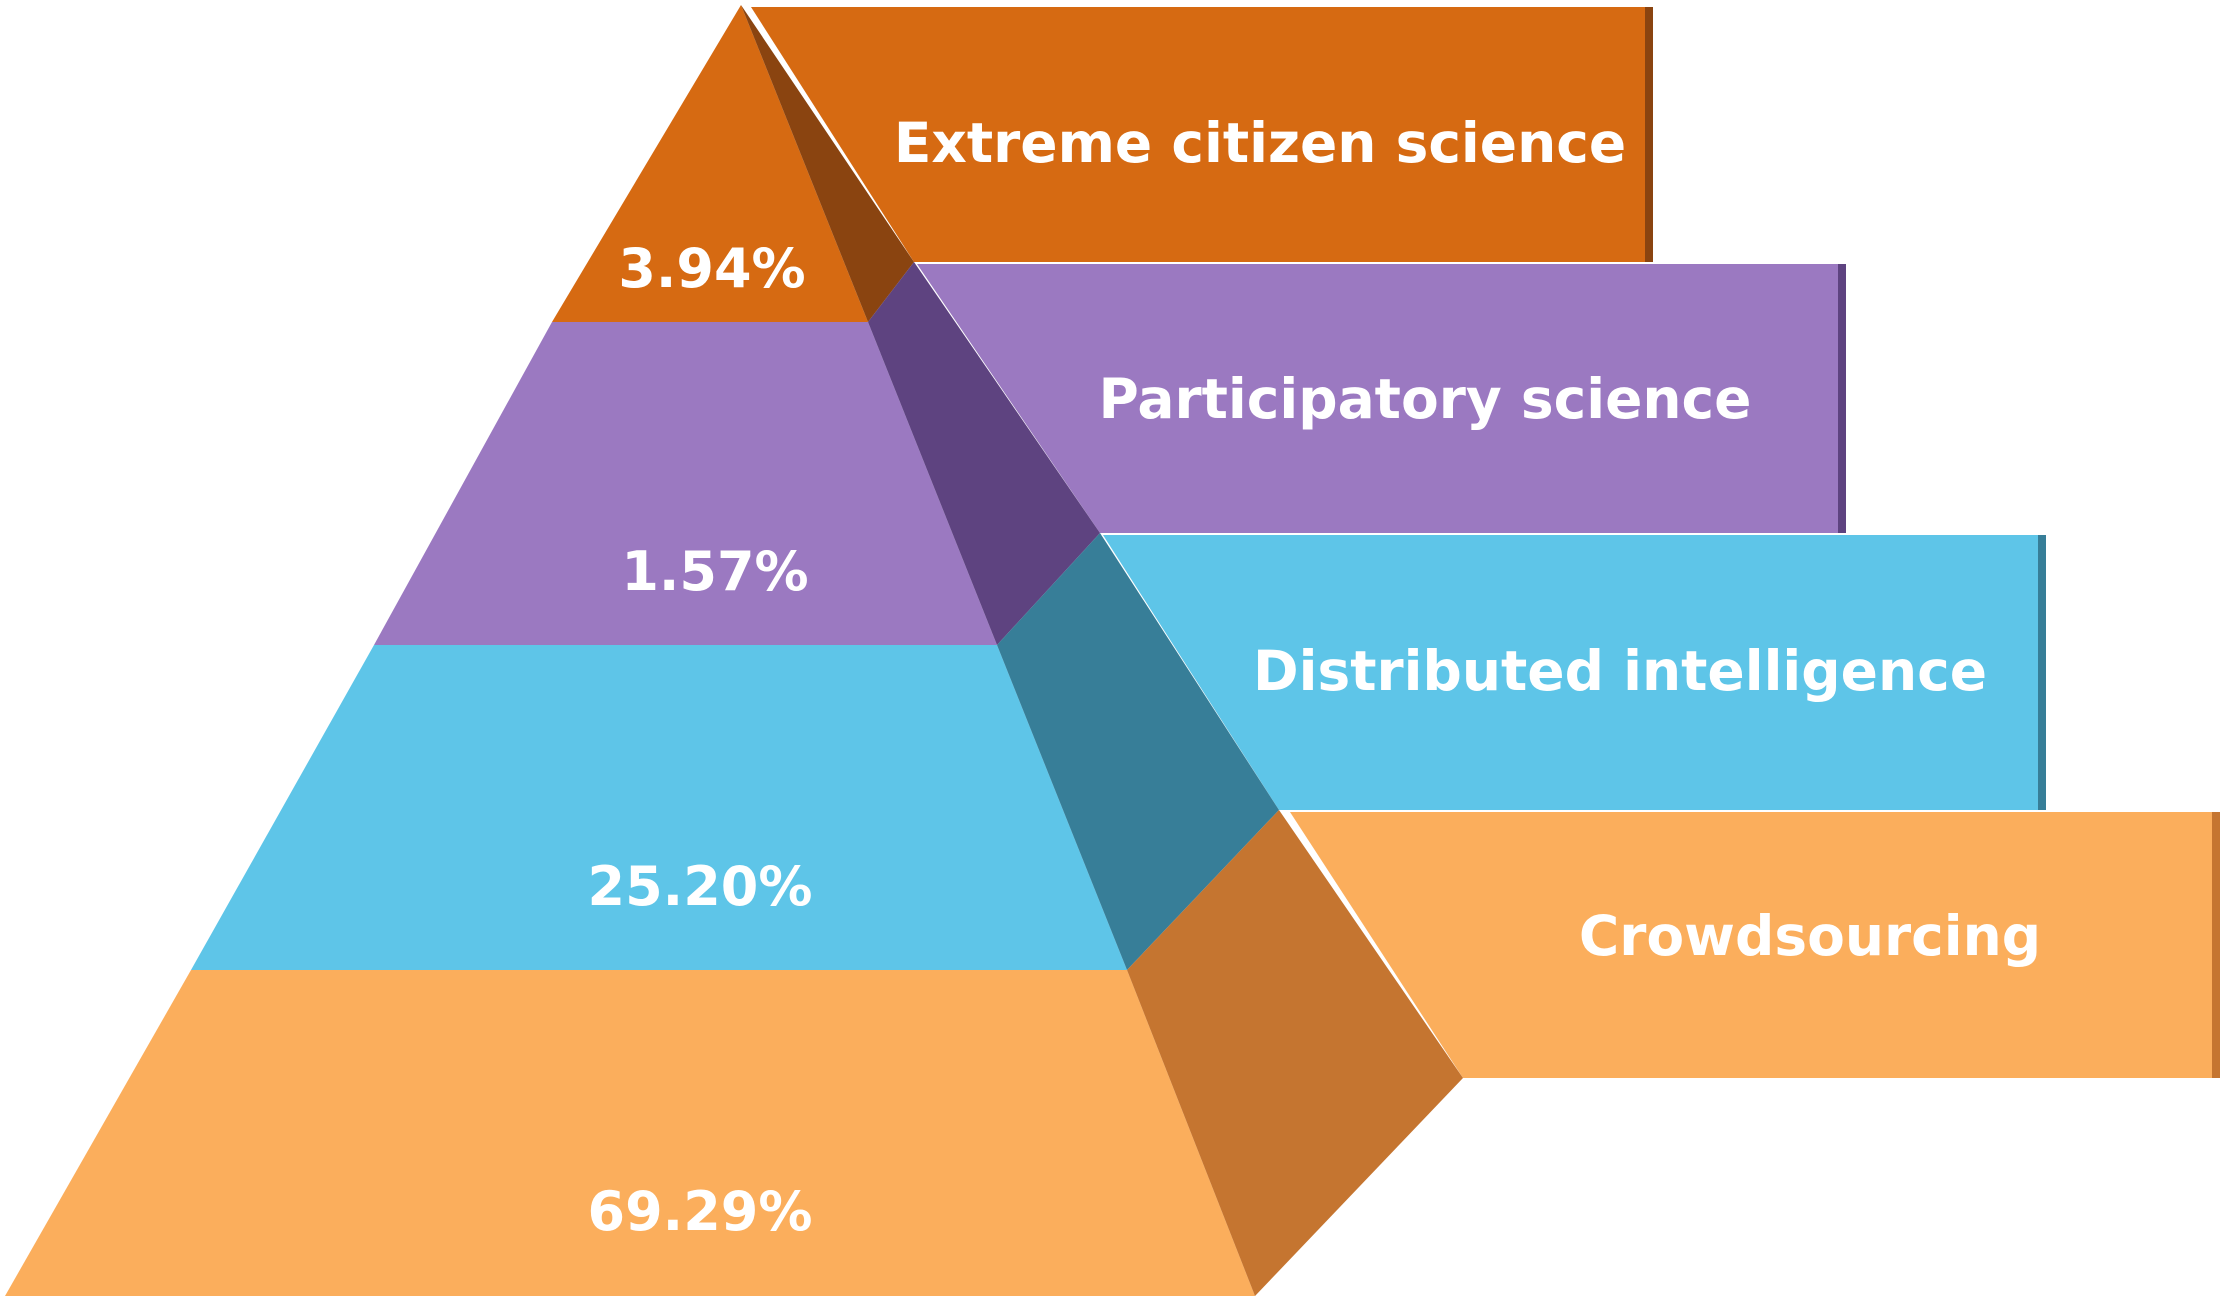 Image resolution: width=2226 pixels, height=1306 pixels. I want to click on level-label-extreme-citizen-science: Extreme citizen science, so click(1260, 143).